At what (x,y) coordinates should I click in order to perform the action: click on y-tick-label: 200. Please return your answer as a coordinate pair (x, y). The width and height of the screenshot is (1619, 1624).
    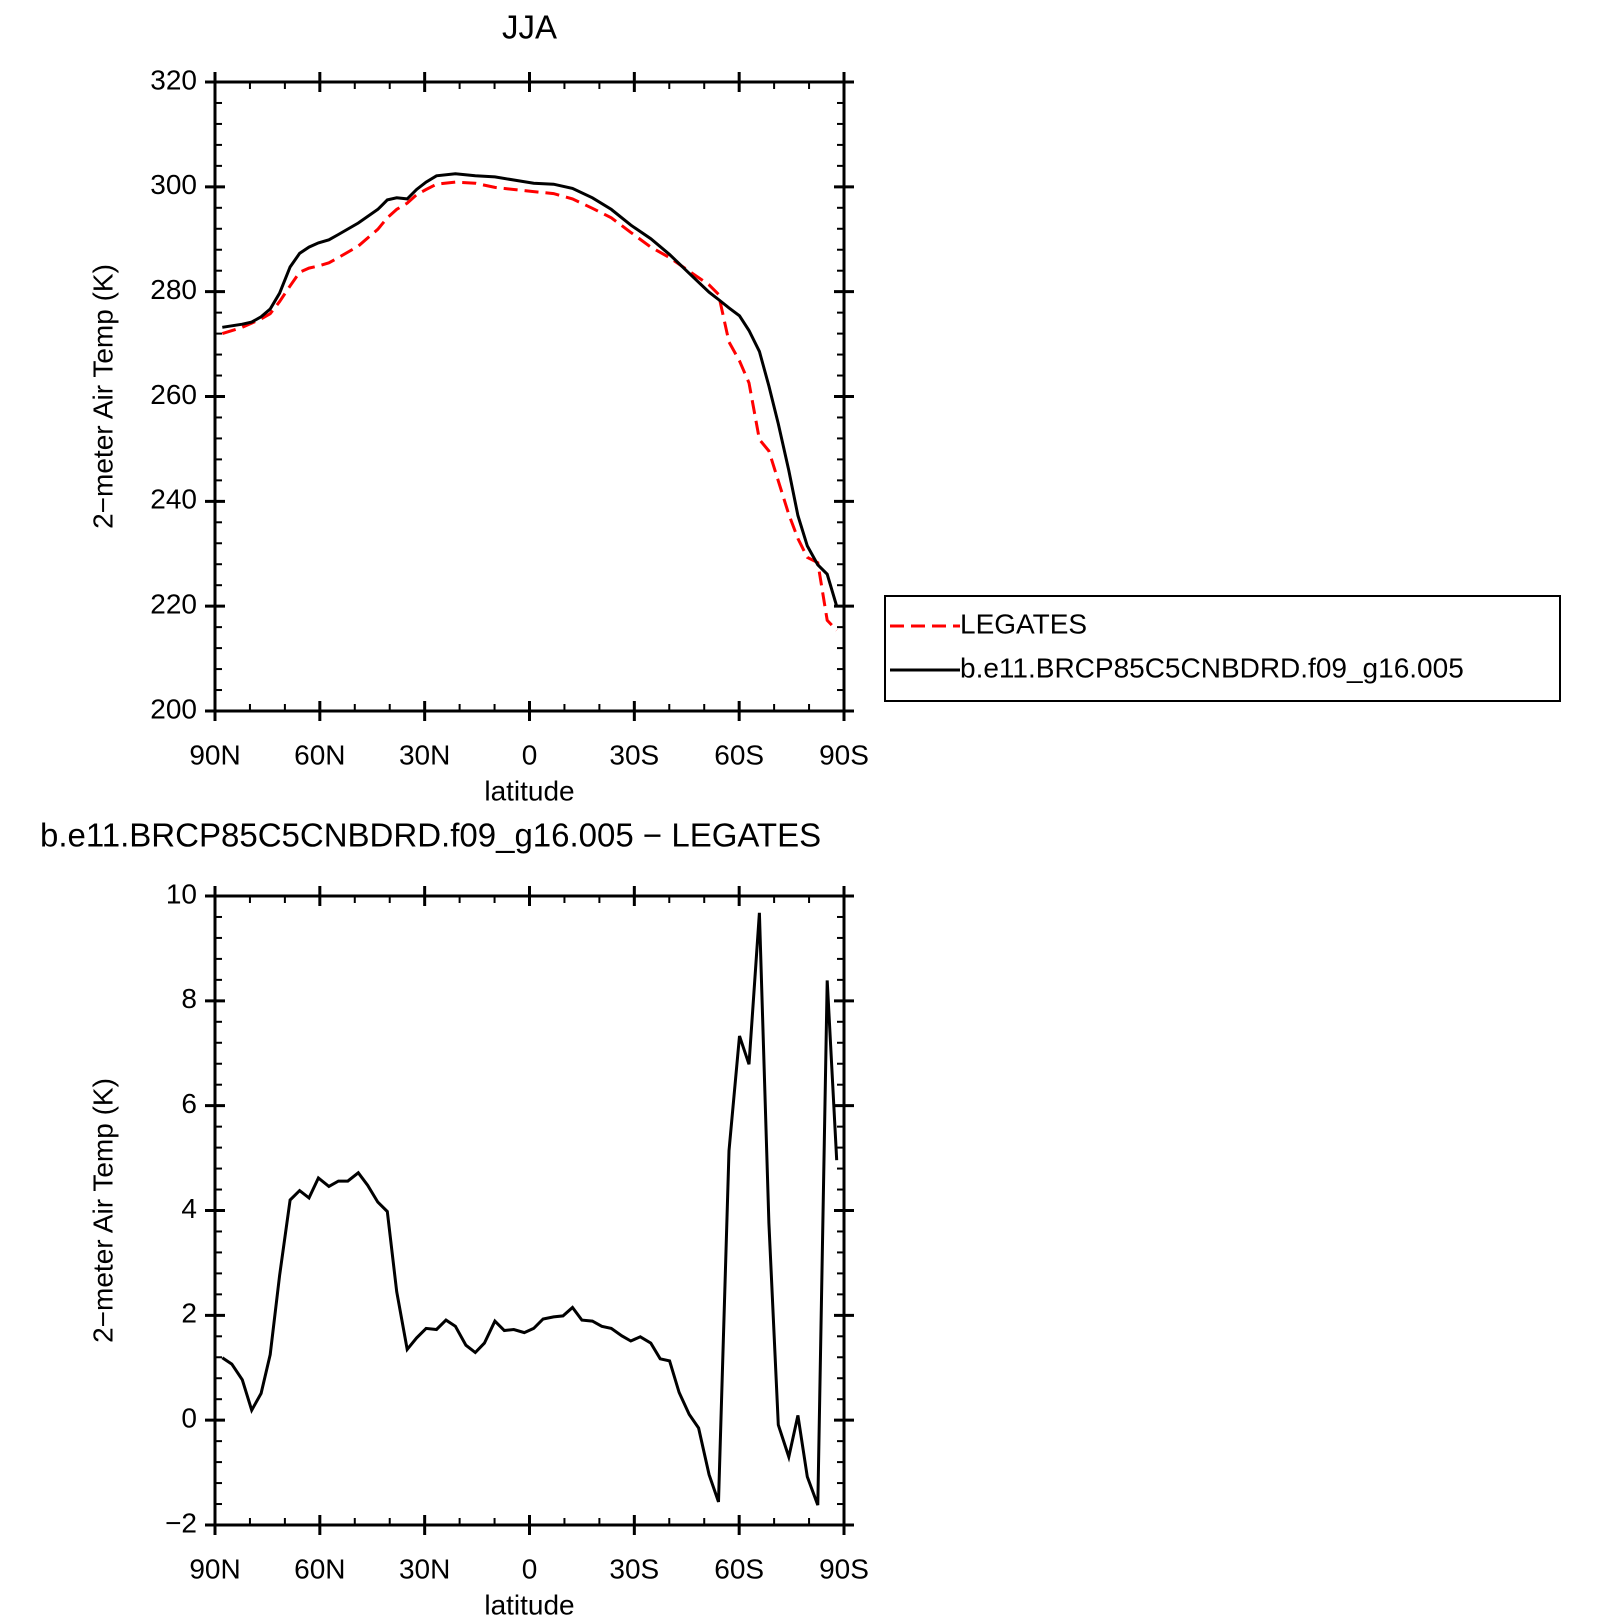
    Looking at the image, I should click on (173, 708).